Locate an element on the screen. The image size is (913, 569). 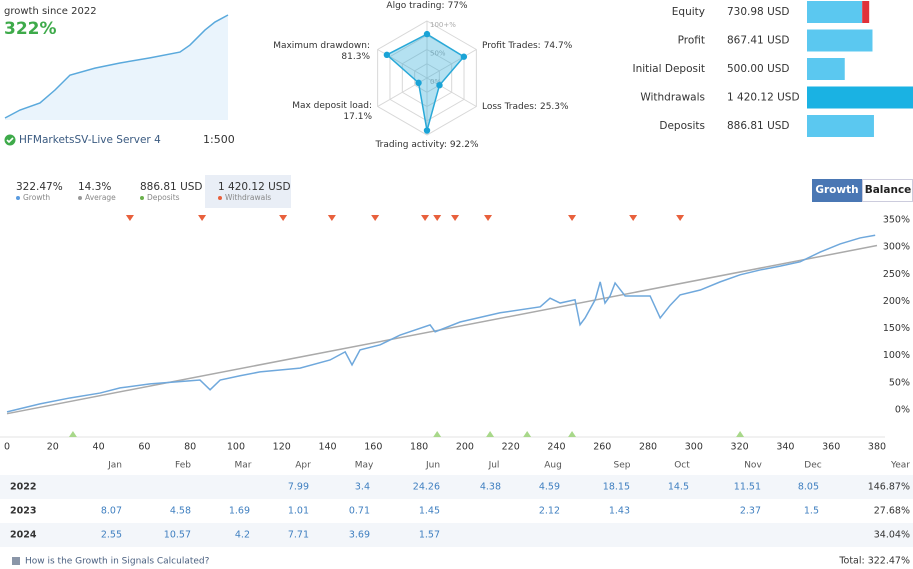
table-cell: 27.68% is located at coordinates (892, 511).